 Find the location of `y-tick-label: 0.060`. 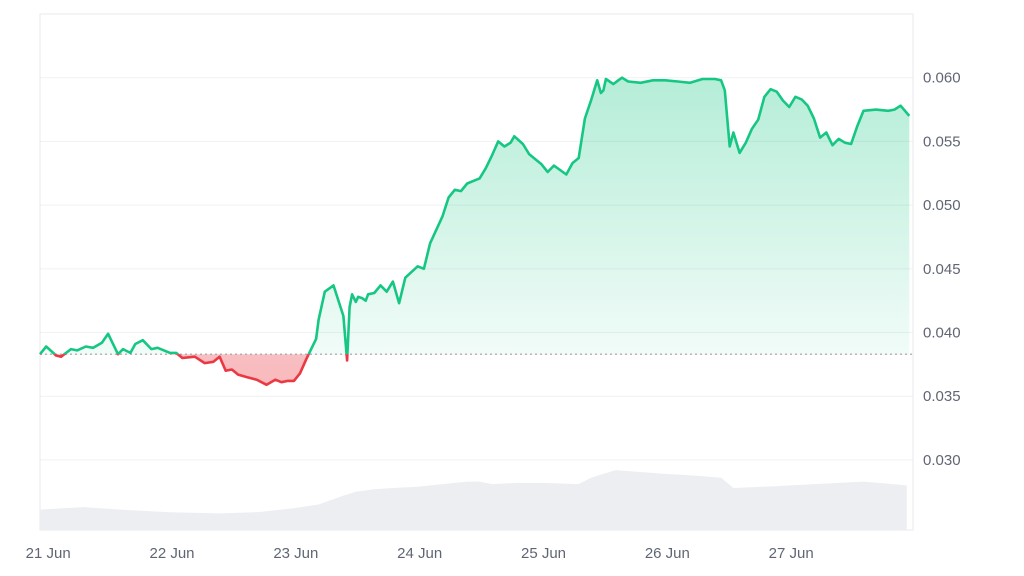

y-tick-label: 0.060 is located at coordinates (942, 78).